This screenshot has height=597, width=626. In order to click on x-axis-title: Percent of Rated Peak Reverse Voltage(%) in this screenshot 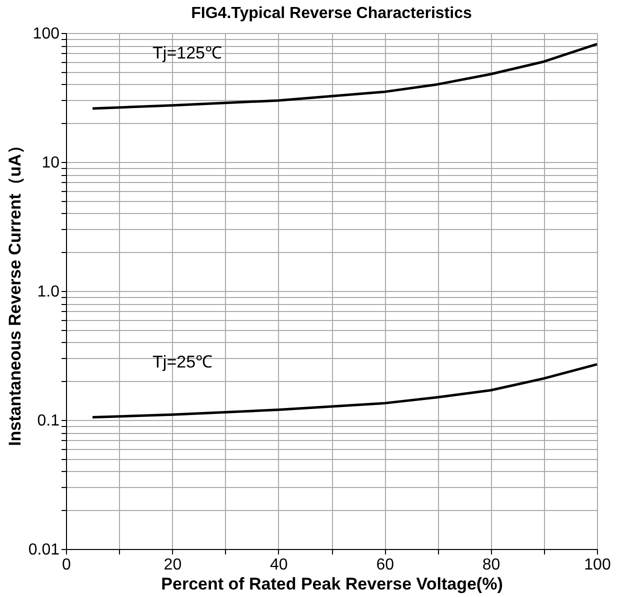, I will do `click(332, 584)`.